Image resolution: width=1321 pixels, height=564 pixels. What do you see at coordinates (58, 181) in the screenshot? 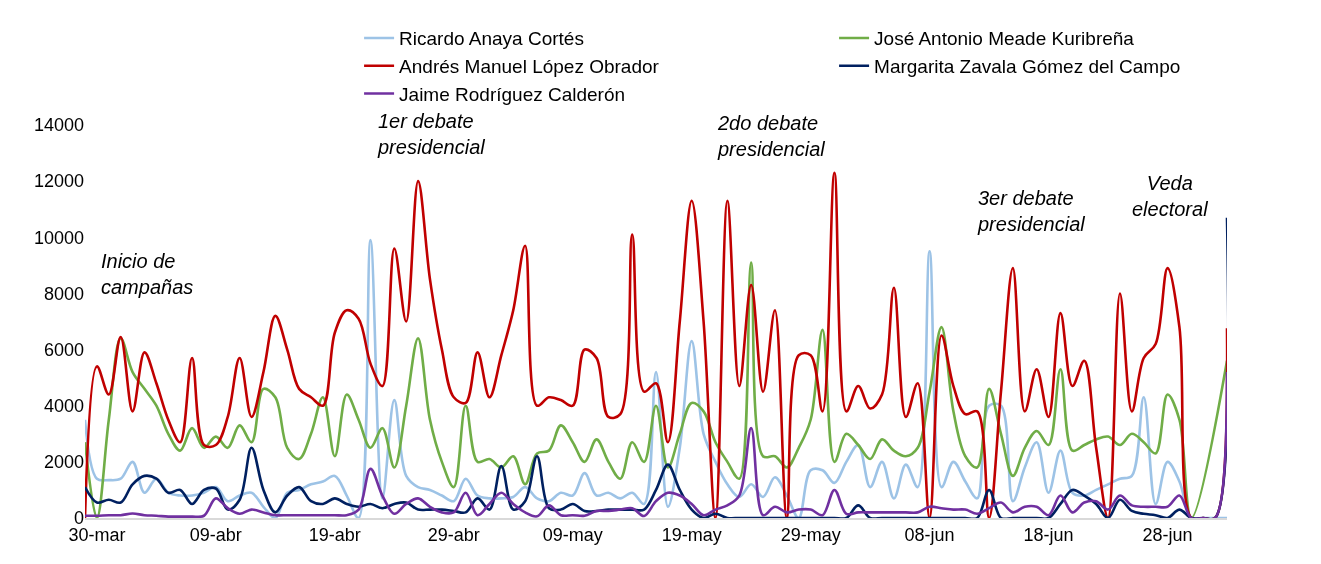
I see `y-tick-label: 12000` at bounding box center [58, 181].